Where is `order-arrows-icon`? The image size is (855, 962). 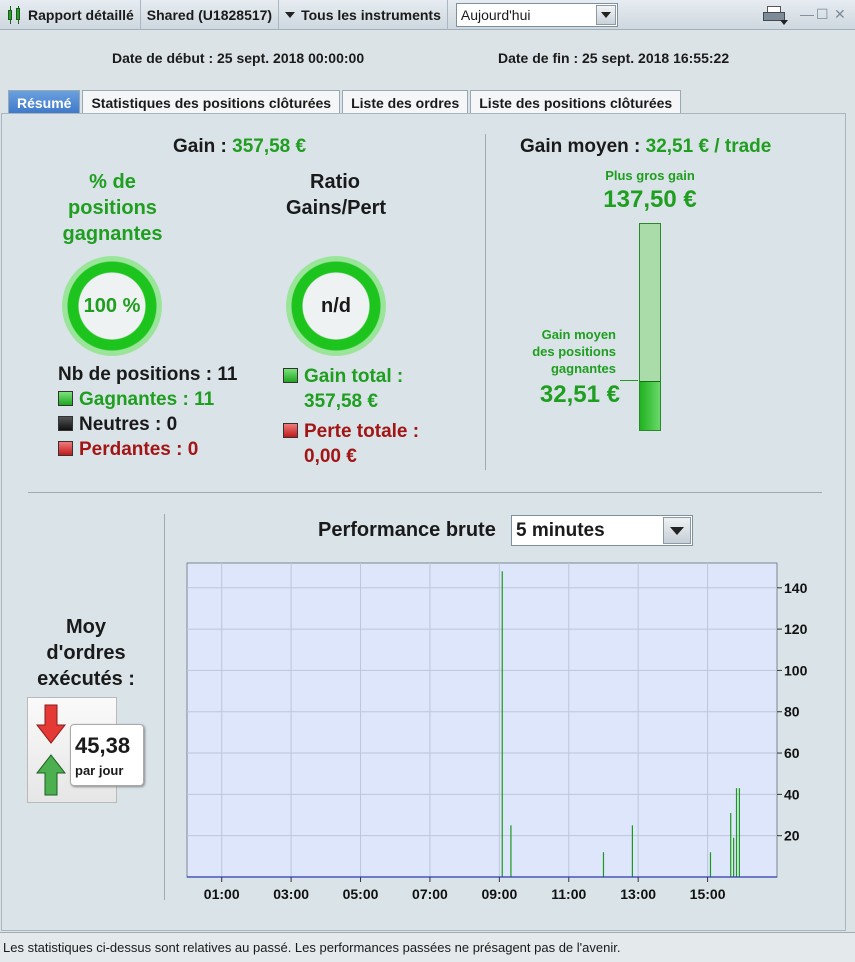 order-arrows-icon is located at coordinates (51, 750).